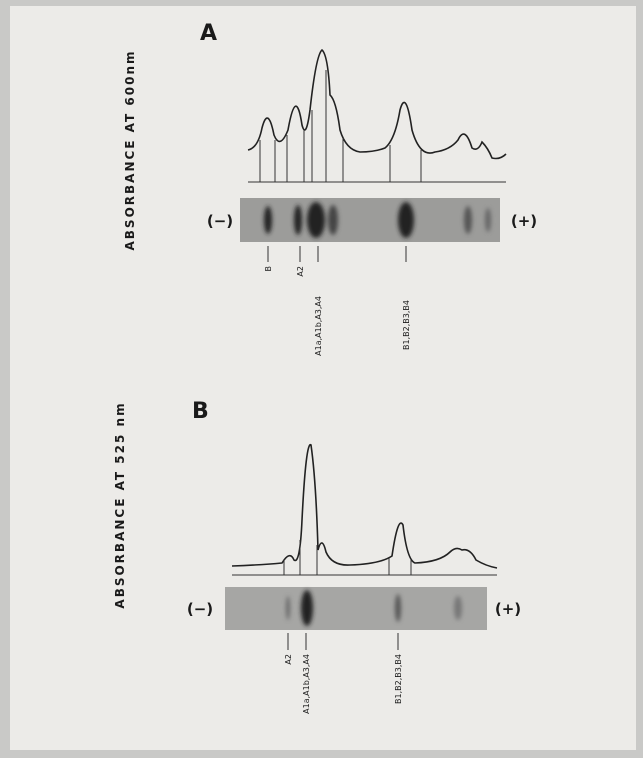 Image resolution: width=643 pixels, height=758 pixels. What do you see at coordinates (268, 269) in the screenshot?
I see `band-label: B` at bounding box center [268, 269].